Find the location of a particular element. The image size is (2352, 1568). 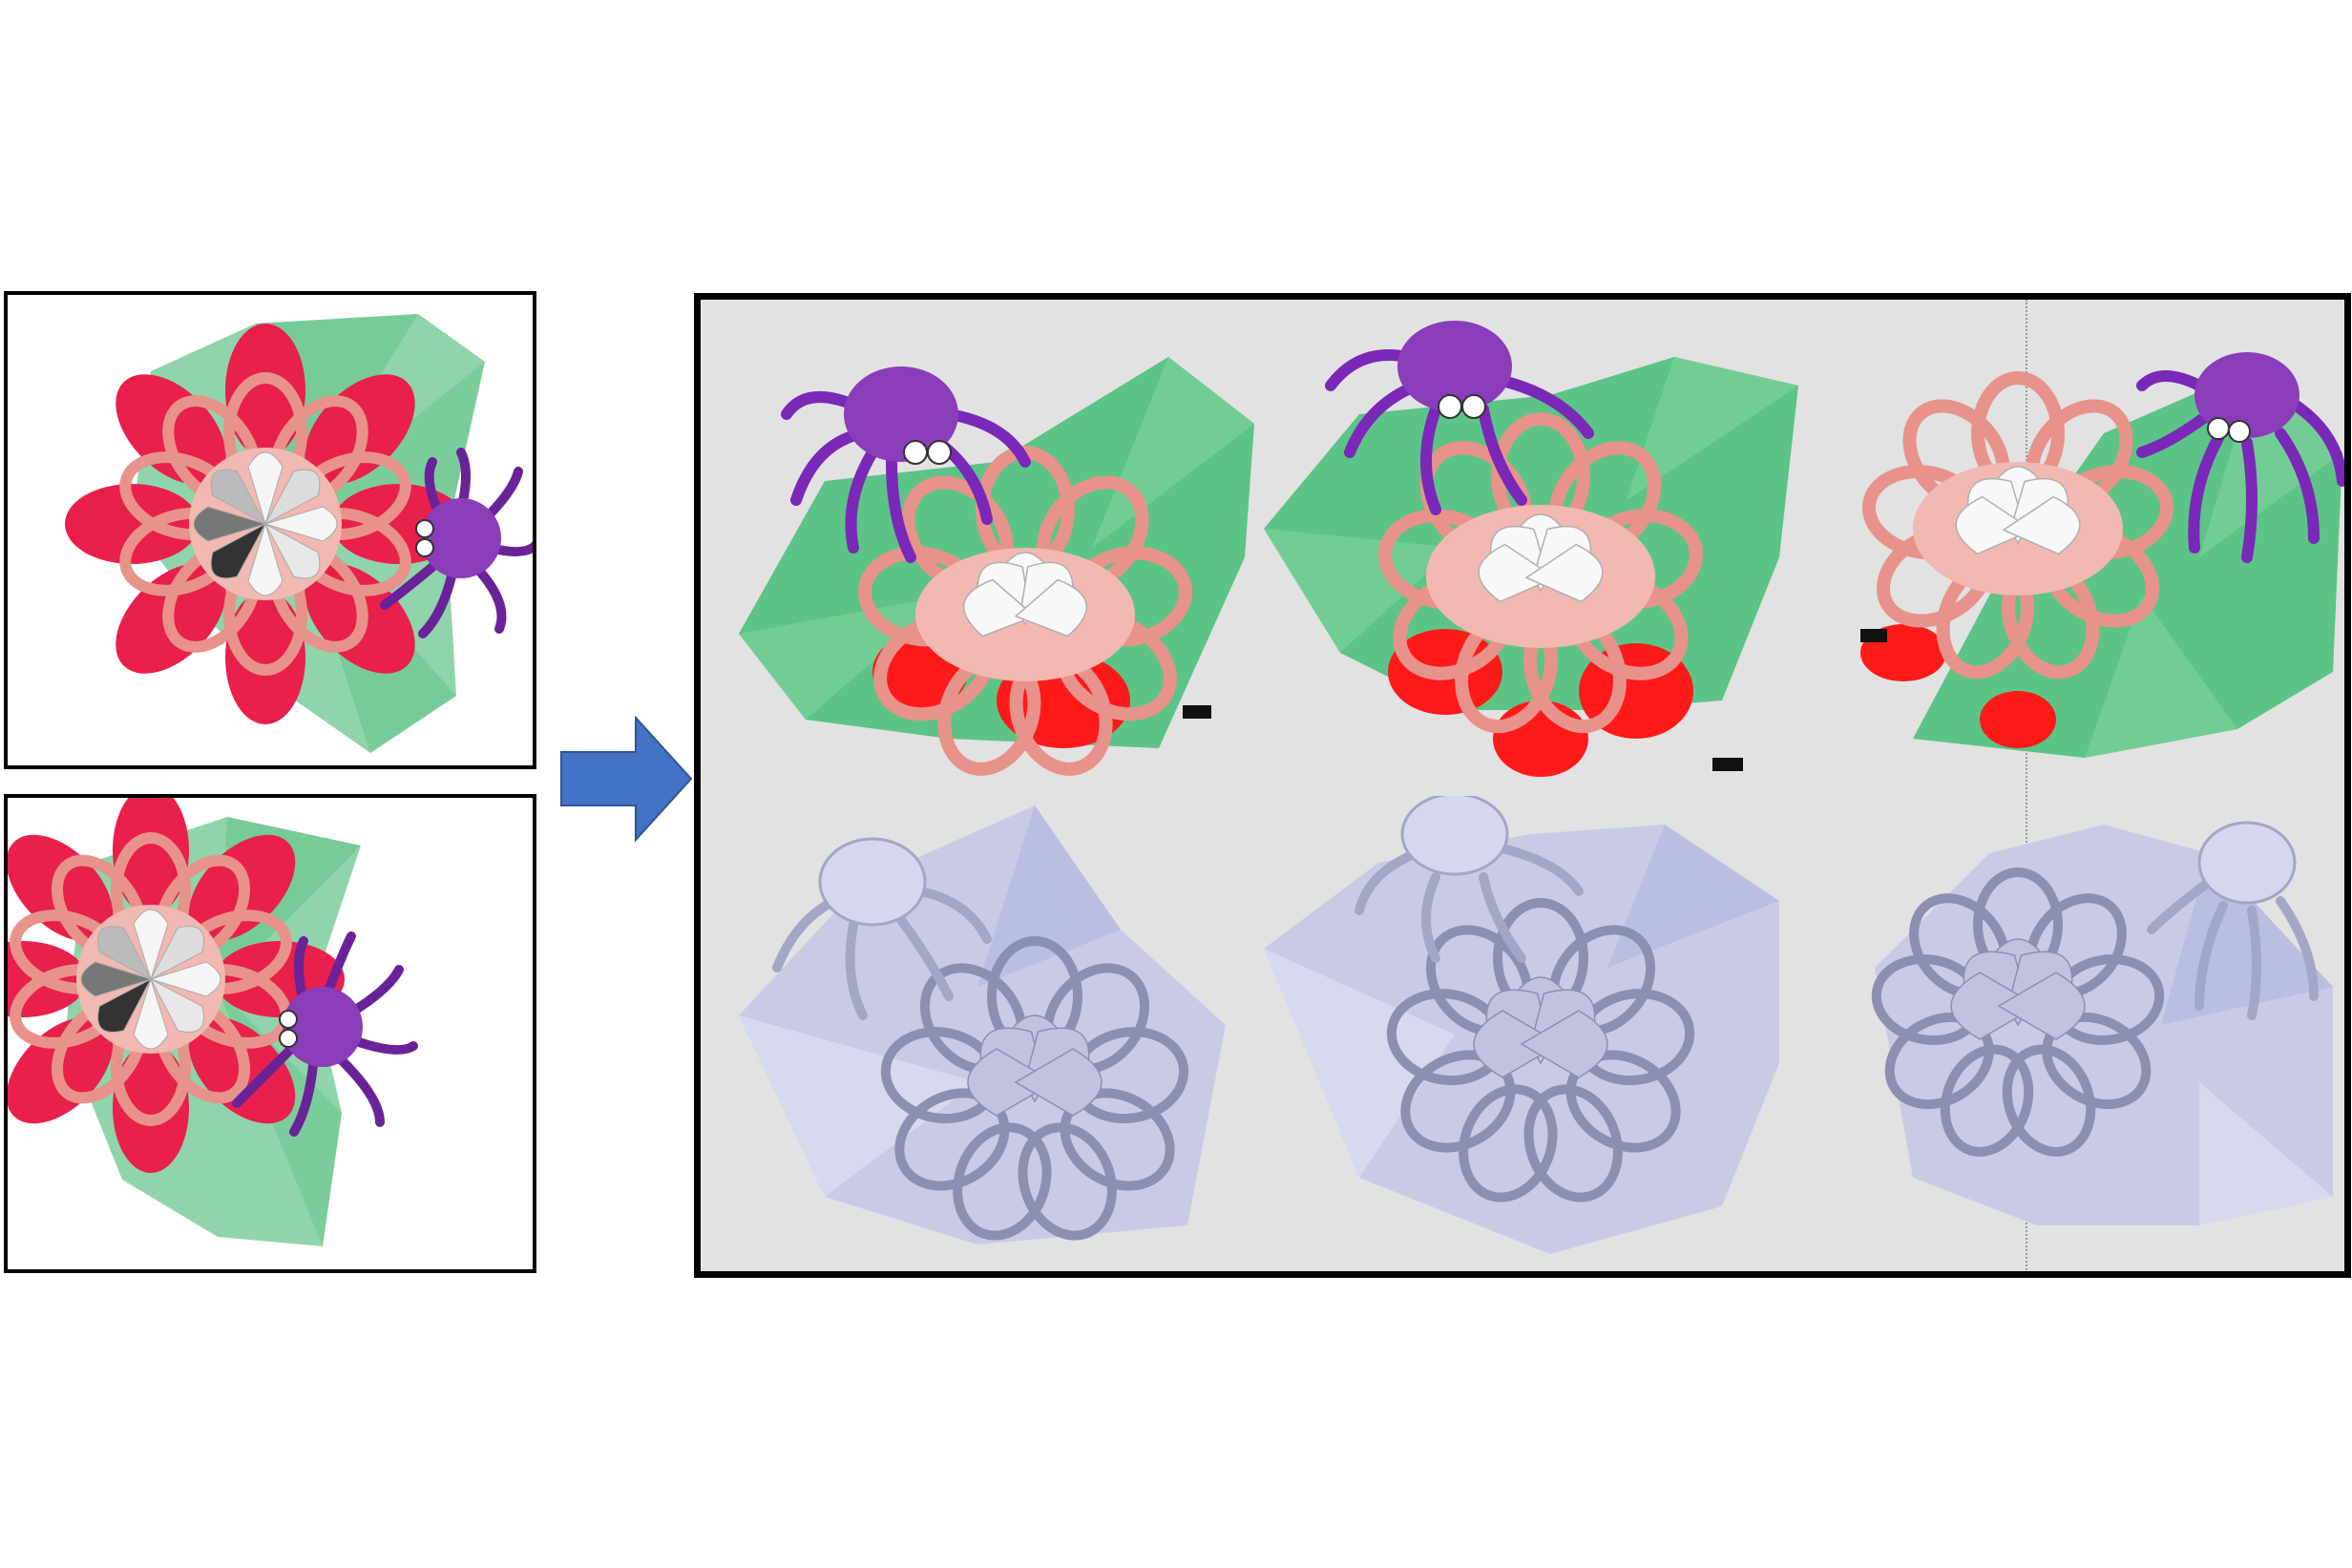

pink-ring-petals is located at coordinates (265, 524).